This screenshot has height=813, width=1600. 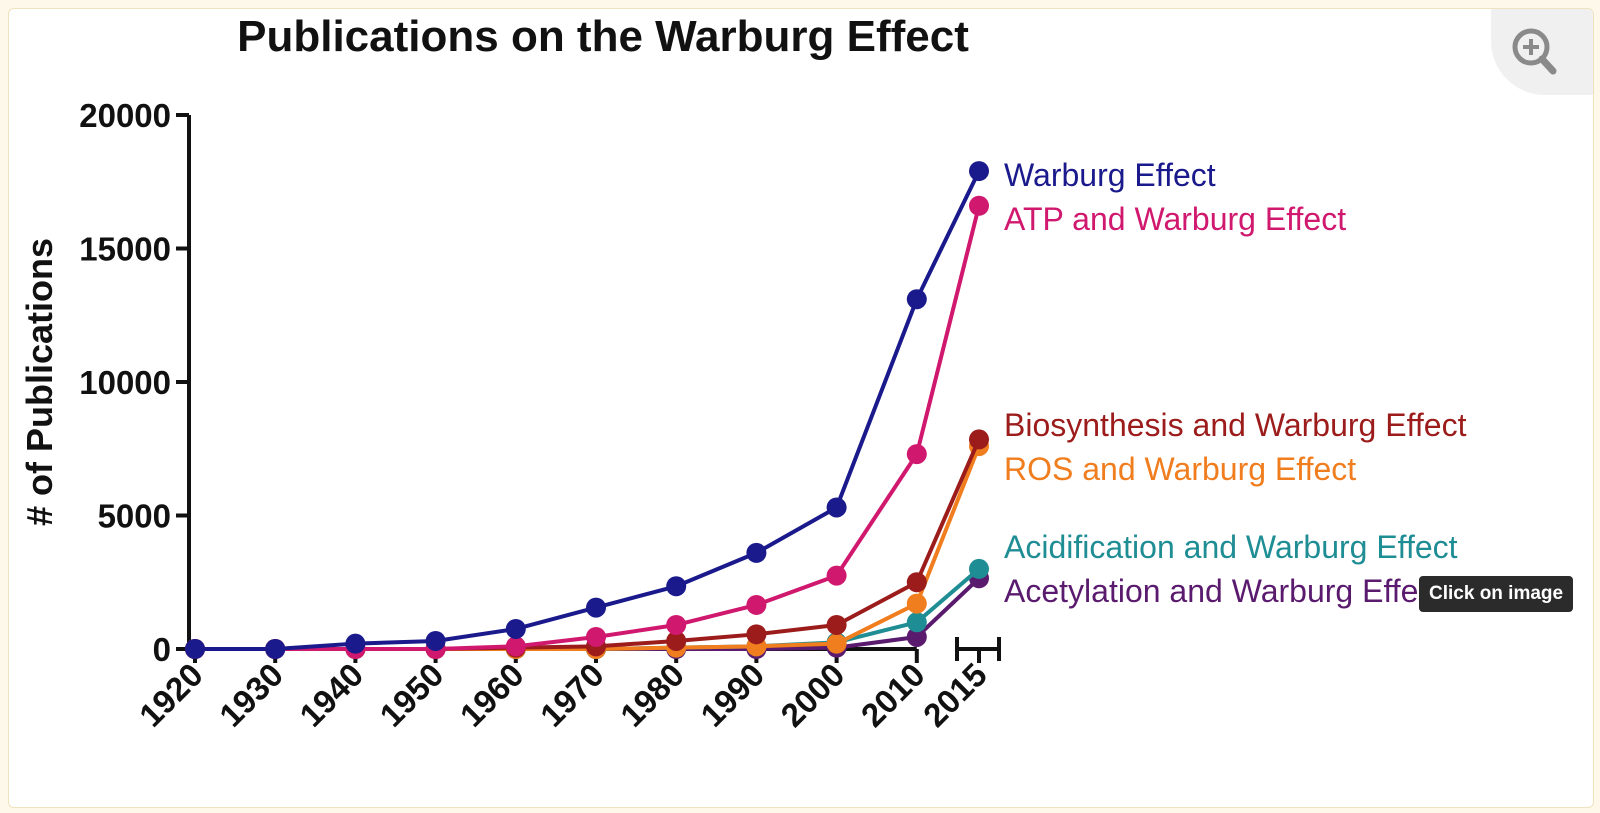 What do you see at coordinates (331, 695) in the screenshot?
I see `x-tick-label: 1940` at bounding box center [331, 695].